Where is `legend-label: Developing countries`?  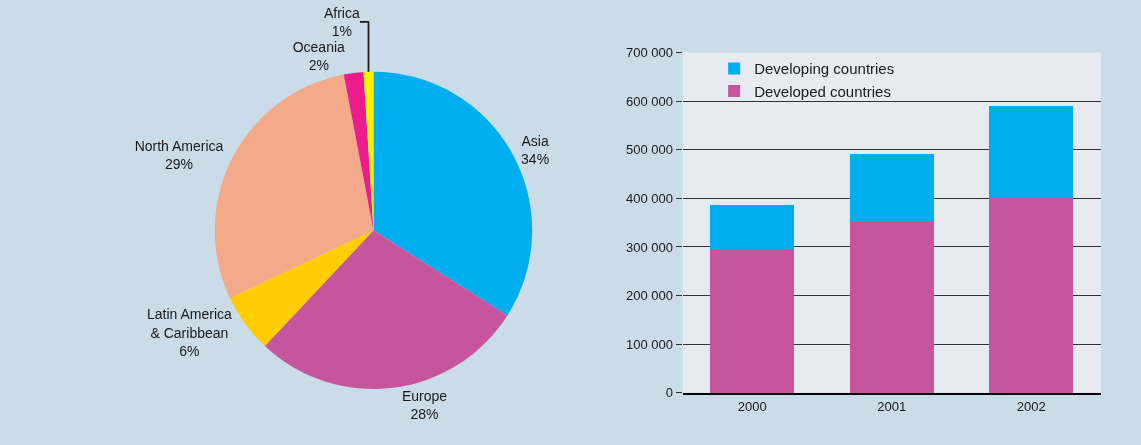
legend-label: Developing countries is located at coordinates (824, 69).